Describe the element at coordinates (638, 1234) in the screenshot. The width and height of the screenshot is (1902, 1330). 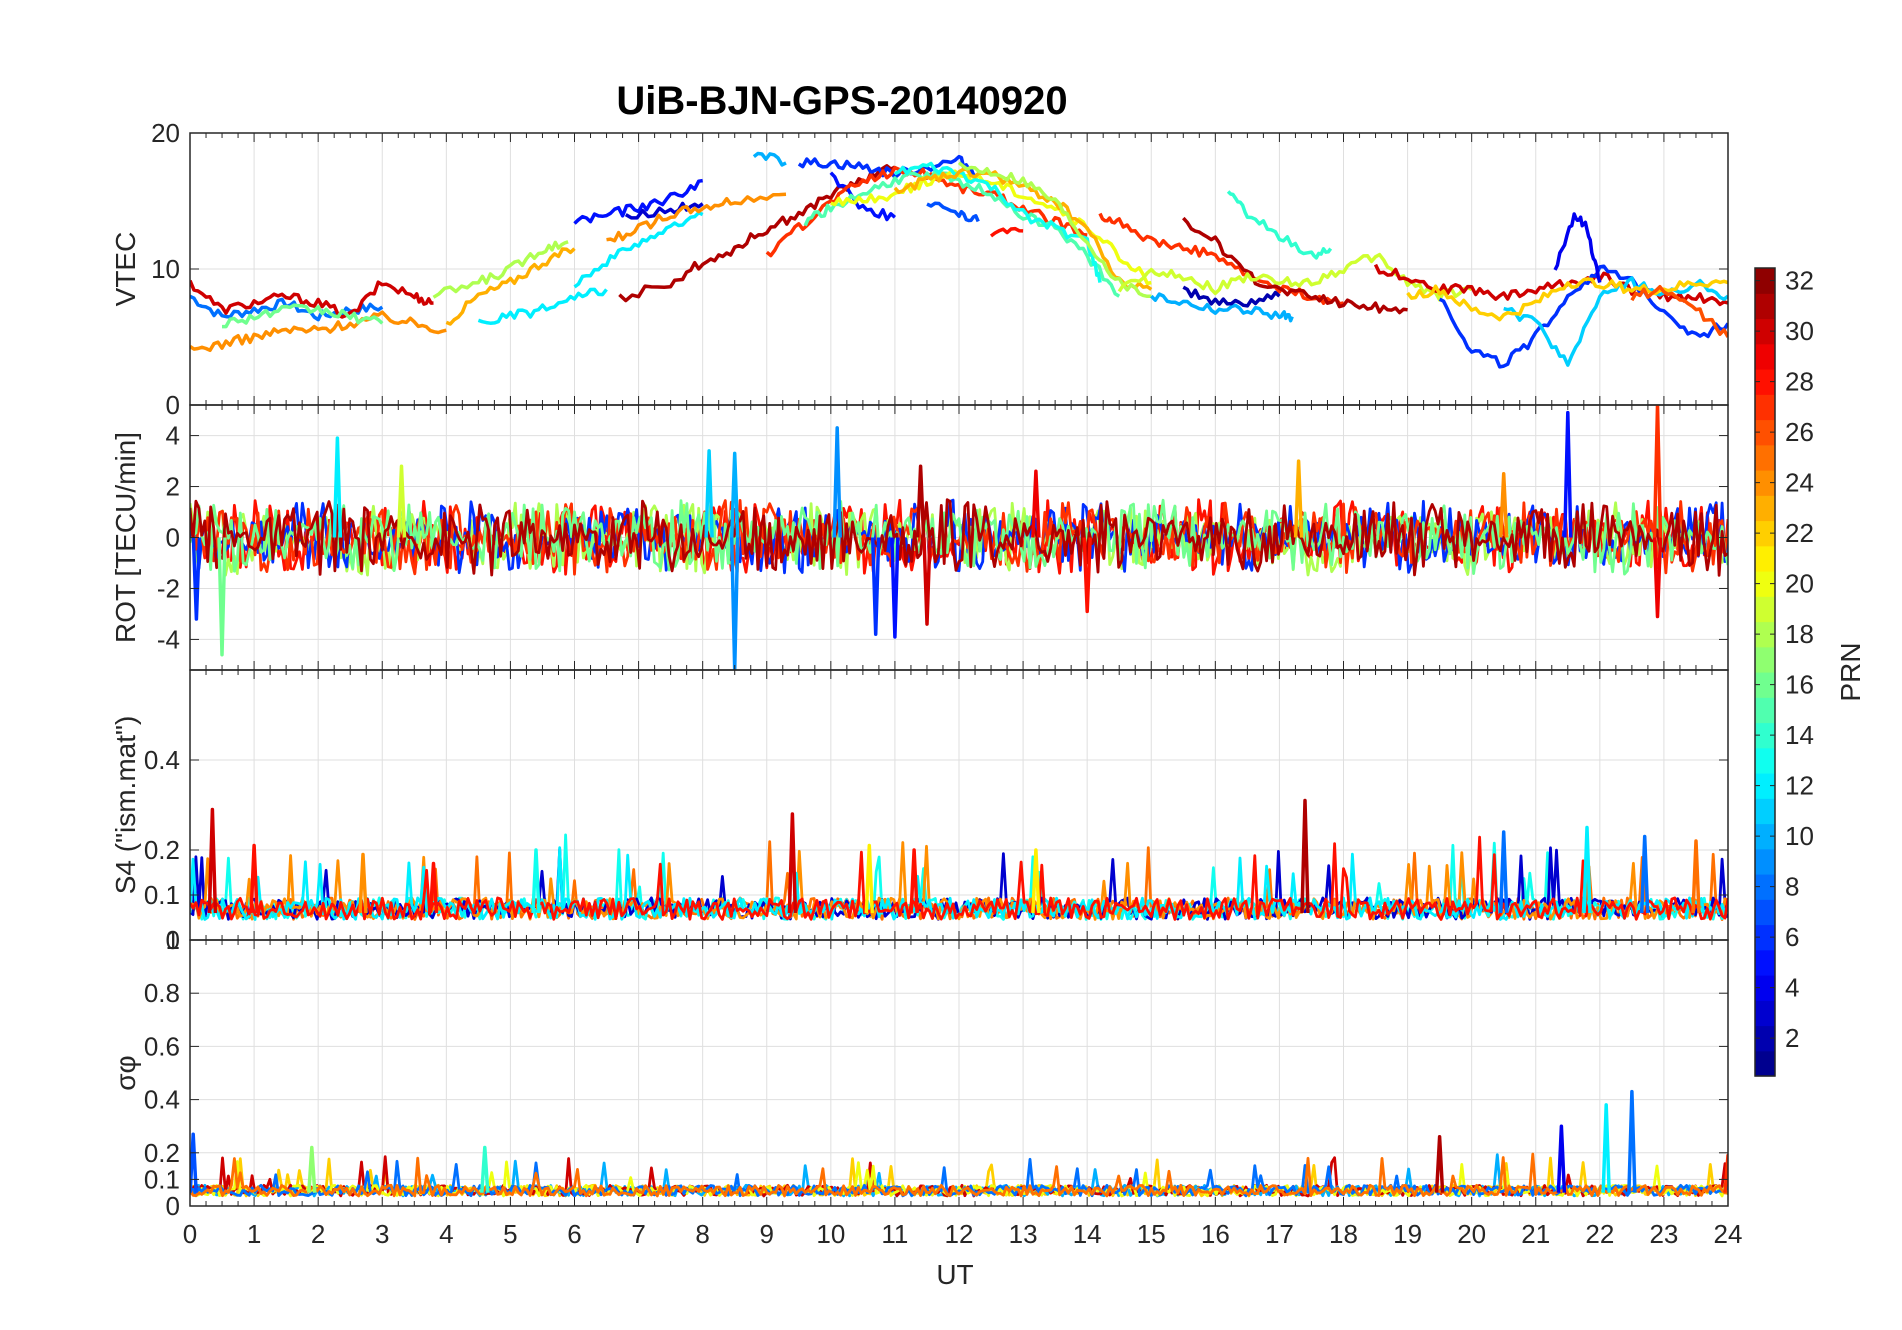
I see `x-tick-label: 7` at that location.